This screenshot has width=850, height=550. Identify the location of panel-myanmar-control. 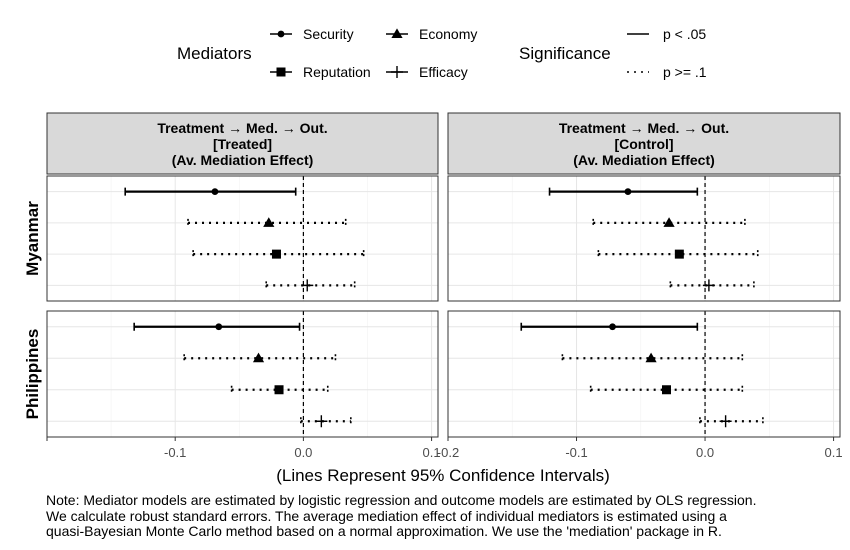
(644, 238).